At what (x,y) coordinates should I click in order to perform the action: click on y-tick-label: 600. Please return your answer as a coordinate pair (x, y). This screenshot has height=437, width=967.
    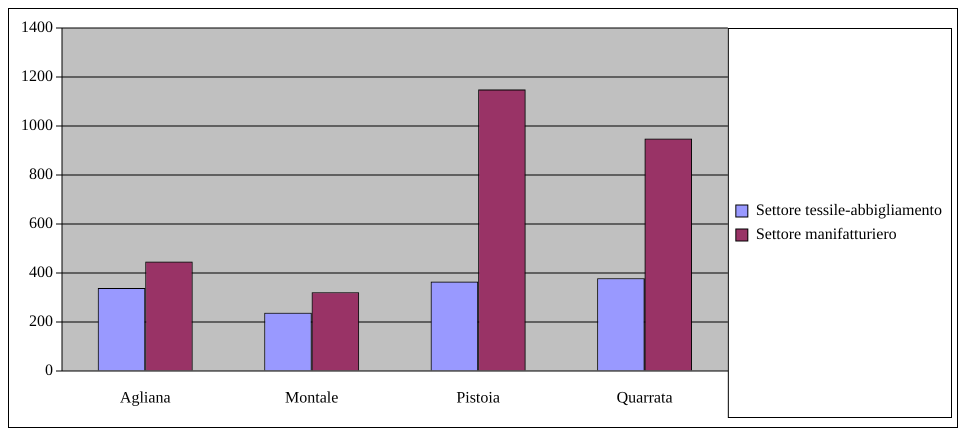
    Looking at the image, I should click on (41, 223).